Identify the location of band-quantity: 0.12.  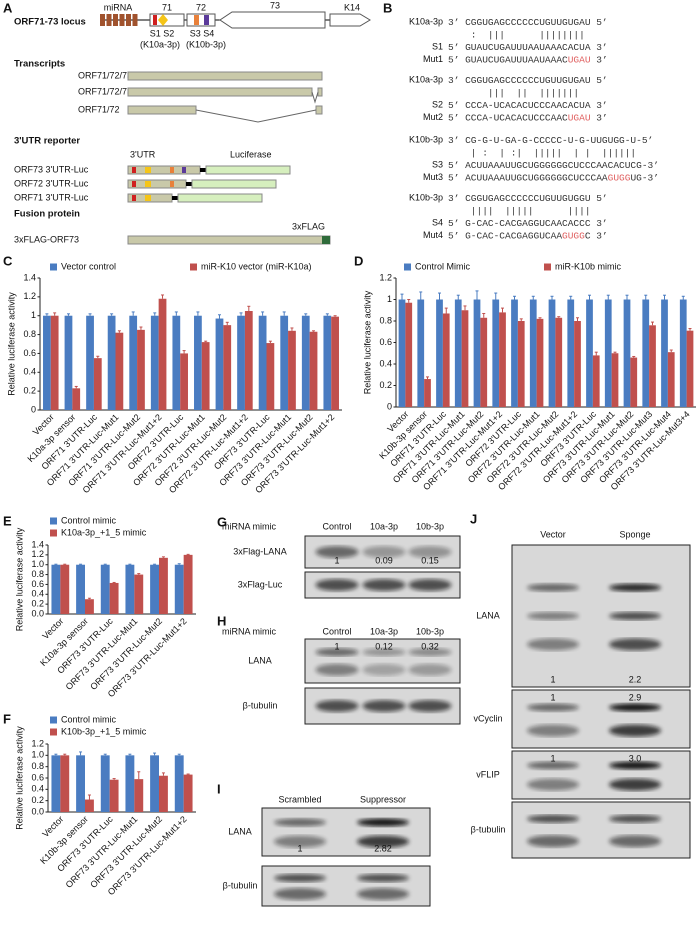
(384, 646).